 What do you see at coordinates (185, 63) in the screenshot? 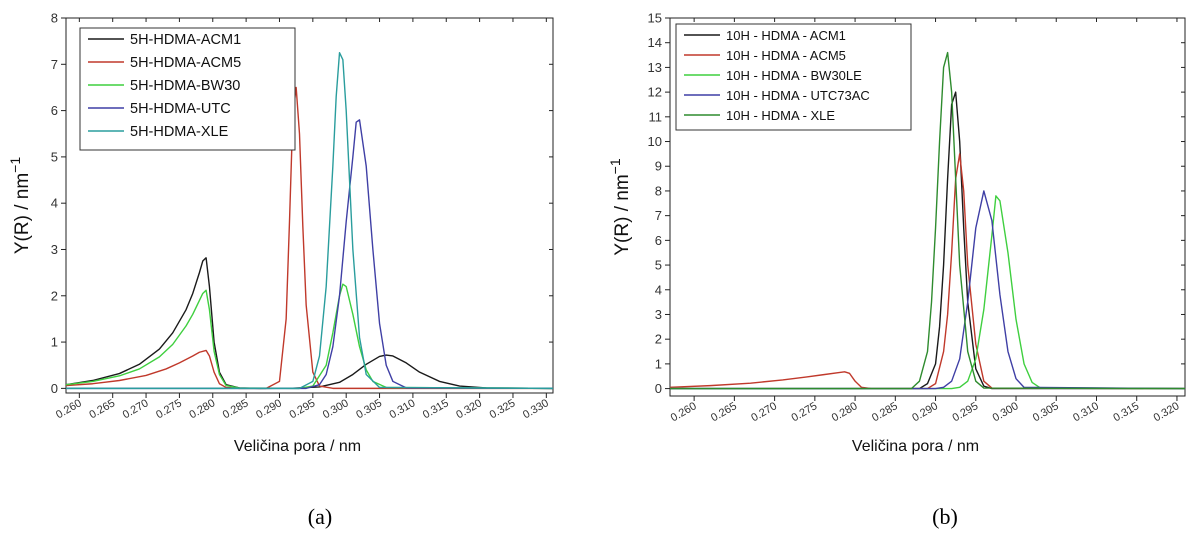
I see `legend-entry: 5H-HDMA-ACM5` at bounding box center [185, 63].